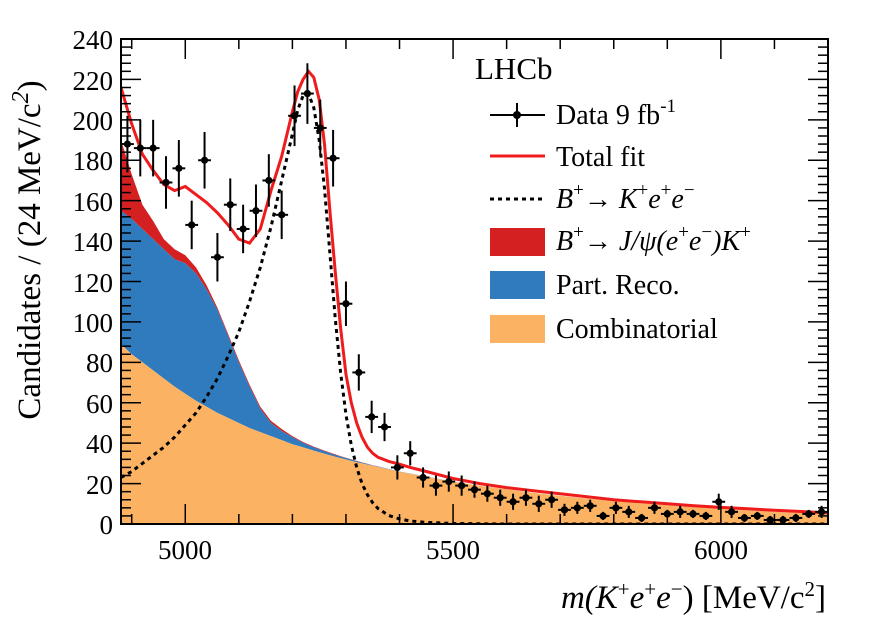 The width and height of the screenshot is (872, 626). What do you see at coordinates (693, 596) in the screenshot?
I see `x-axis-title: m(K+e+e−) [MeV/c2]` at bounding box center [693, 596].